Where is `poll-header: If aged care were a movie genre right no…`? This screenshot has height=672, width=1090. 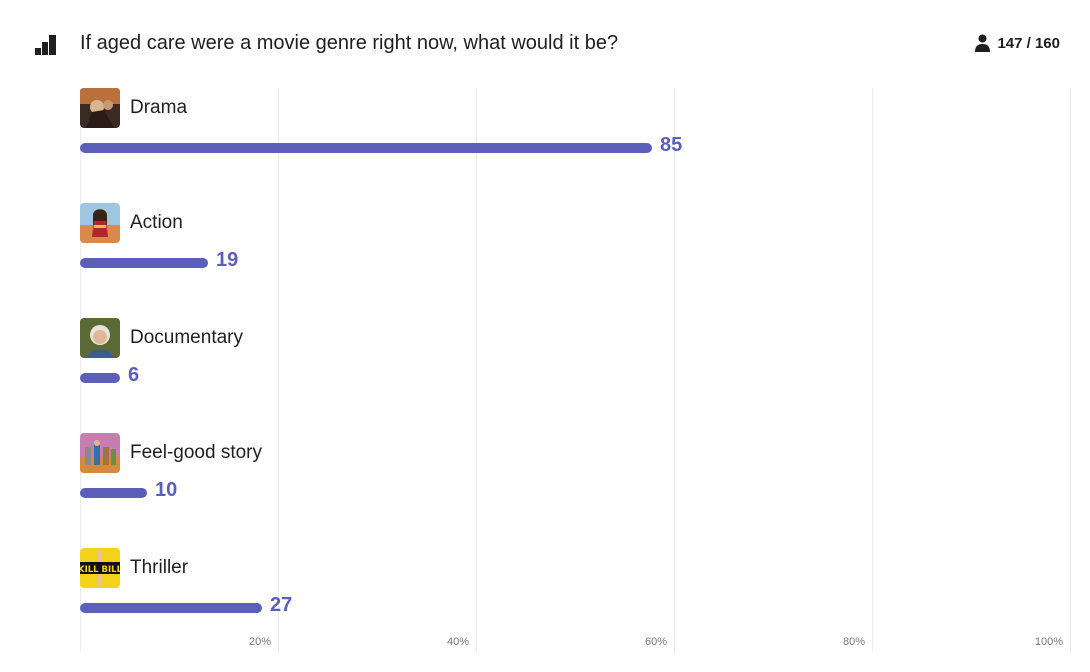 poll-header: If aged care were a movie genre right no… is located at coordinates (545, 44).